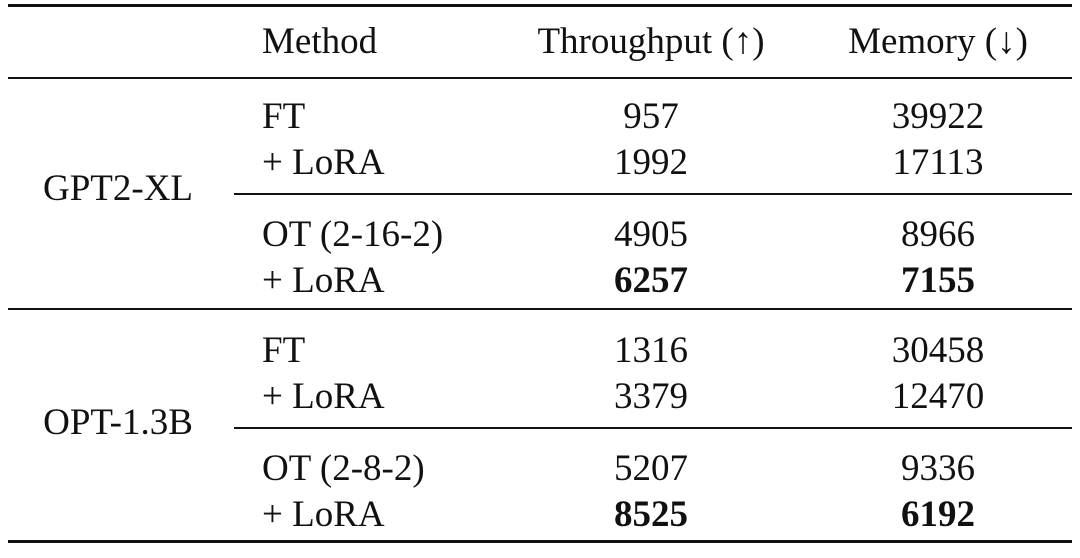 This screenshot has height=558, width=1080. What do you see at coordinates (540, 78) in the screenshot?
I see `header-rule` at bounding box center [540, 78].